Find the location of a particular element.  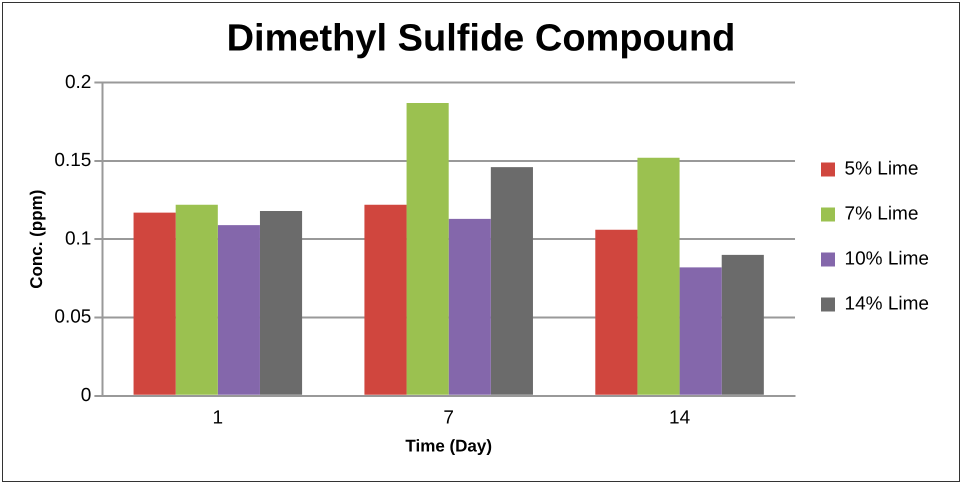

y-tick-label: 0.1 is located at coordinates (78, 239).